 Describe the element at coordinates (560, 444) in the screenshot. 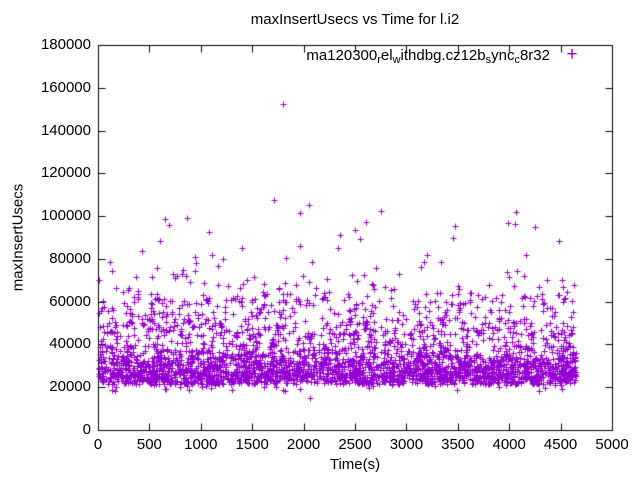

I see `x-tick-label: 4500` at that location.